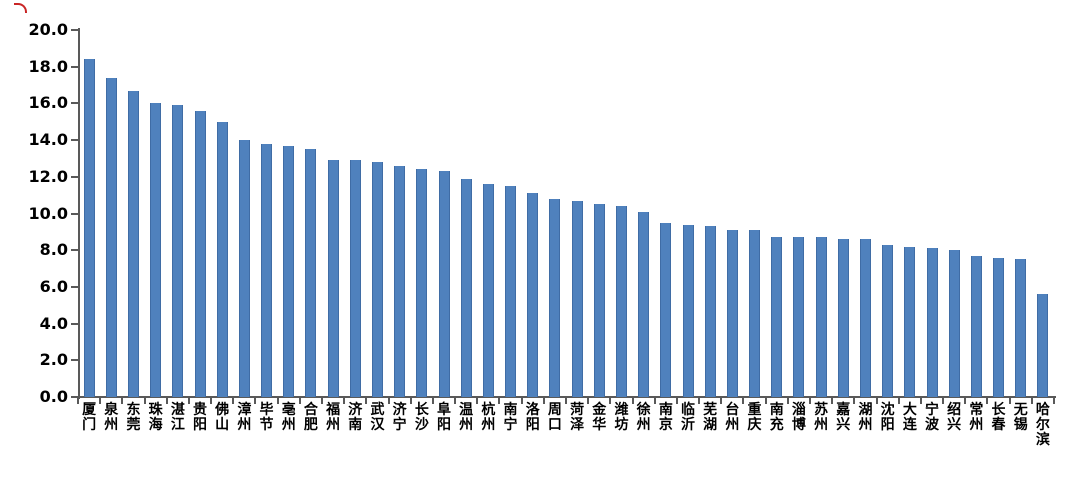 Image resolution: width=1080 pixels, height=485 pixels. Describe the element at coordinates (488, 417) in the screenshot. I see `x-category-label: 杭州` at that location.